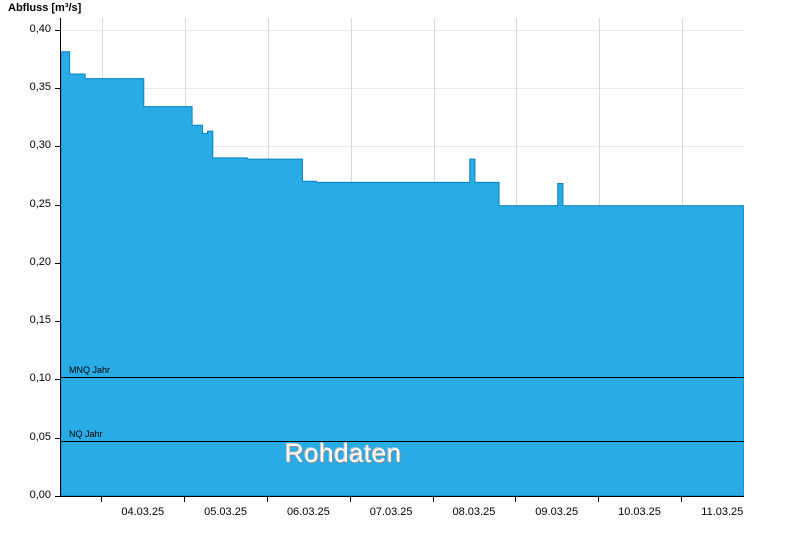 This screenshot has width=800, height=550. What do you see at coordinates (40, 28) in the screenshot?
I see `y-tick-label: 0,40` at bounding box center [40, 28].